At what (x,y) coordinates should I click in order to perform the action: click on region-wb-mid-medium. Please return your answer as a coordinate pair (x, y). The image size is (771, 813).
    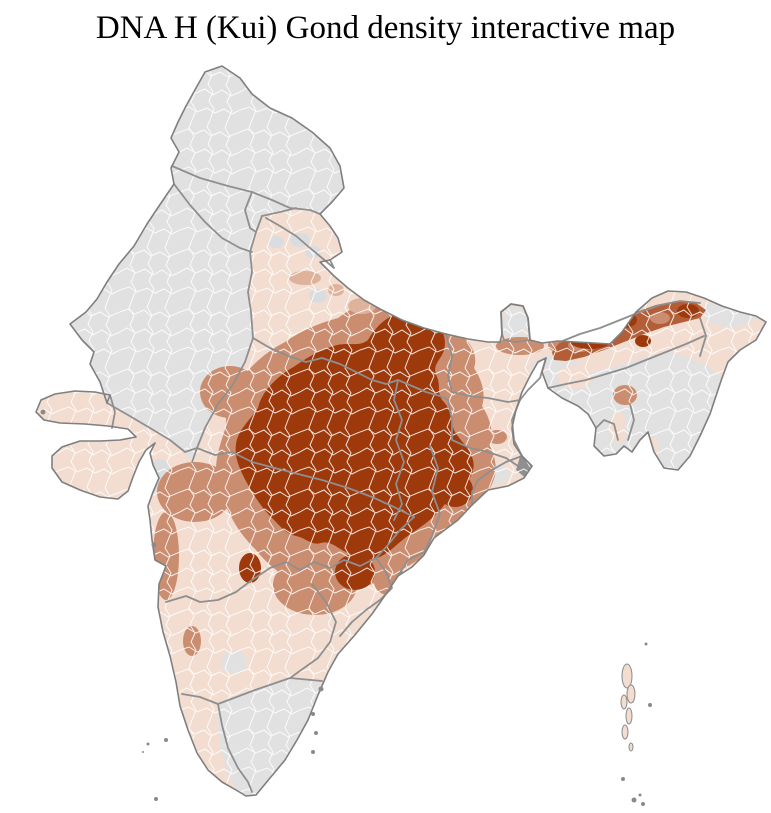
    Looking at the image, I should click on (527, 444).